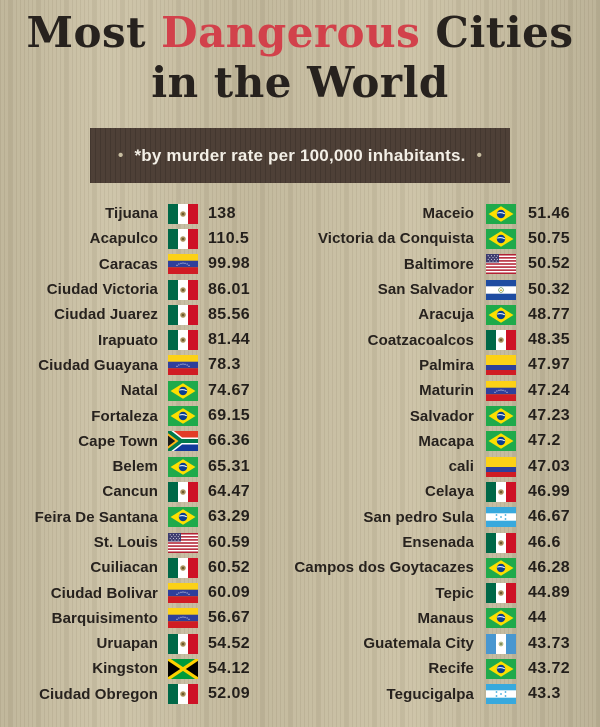 The height and width of the screenshot is (727, 600). I want to click on murder-rate-value: 64.47, so click(229, 491).